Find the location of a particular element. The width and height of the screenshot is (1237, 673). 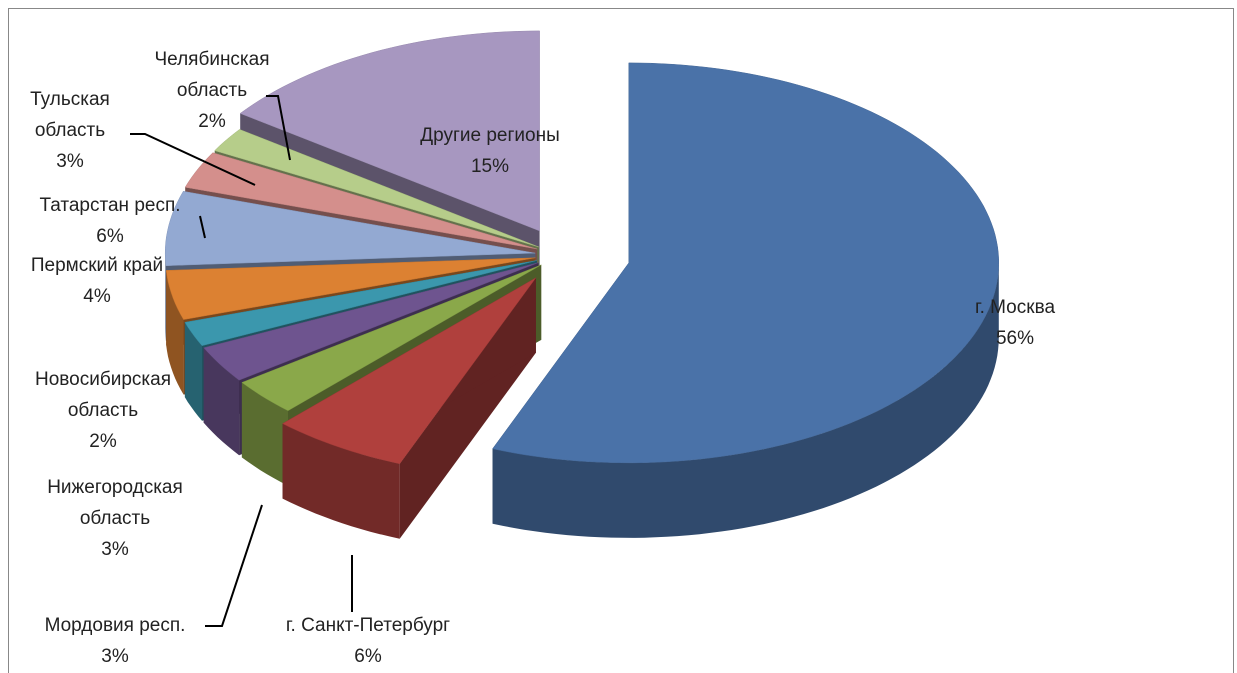

data-label: Татарстан респ. 6% is located at coordinates (109, 221).